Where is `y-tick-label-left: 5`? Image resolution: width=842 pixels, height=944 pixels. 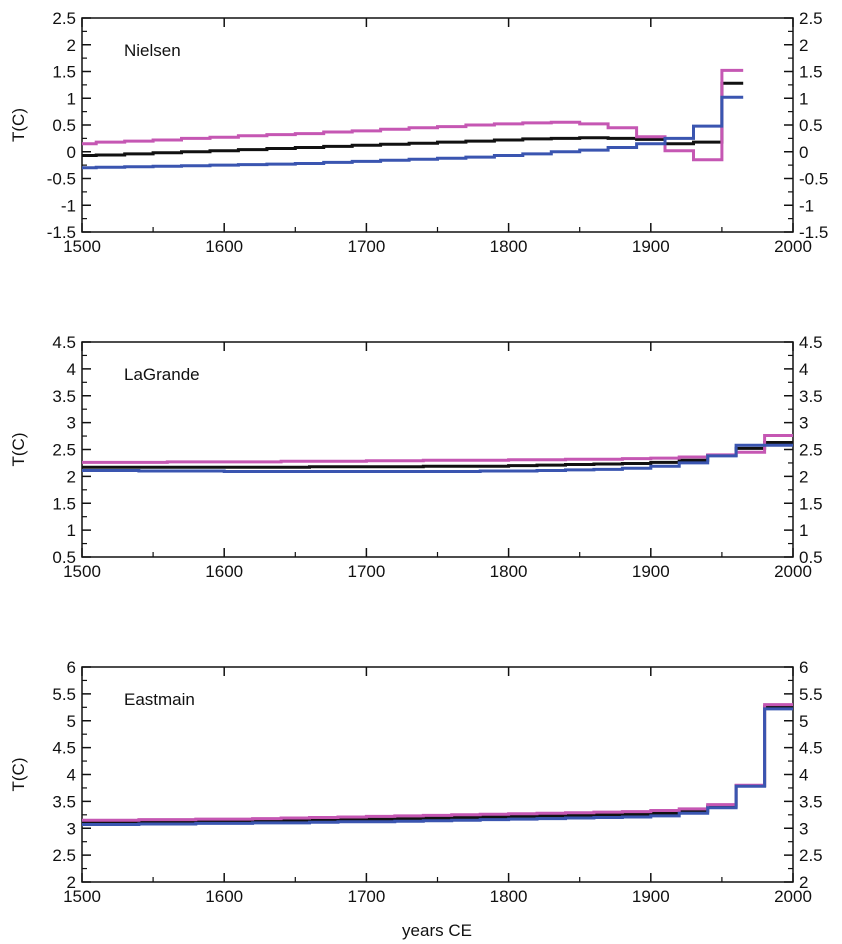
y-tick-label-left: 5 is located at coordinates (71, 721).